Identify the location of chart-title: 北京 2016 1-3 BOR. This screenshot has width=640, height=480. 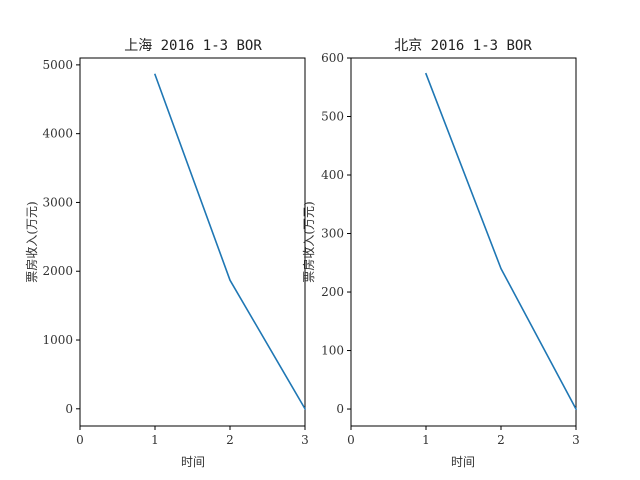
(463, 46).